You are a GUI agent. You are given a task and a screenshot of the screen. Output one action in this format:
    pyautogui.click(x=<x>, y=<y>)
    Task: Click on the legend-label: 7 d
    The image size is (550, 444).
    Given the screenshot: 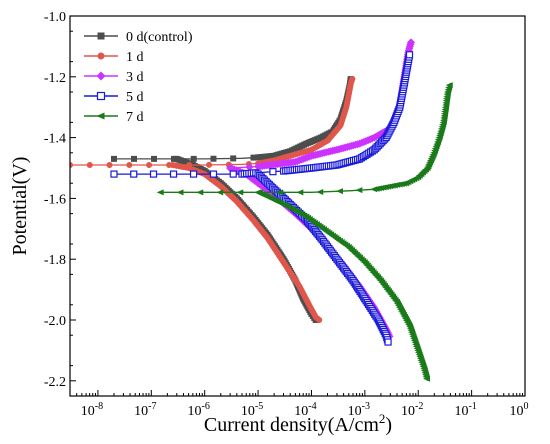 What is the action you would take?
    pyautogui.click(x=135, y=117)
    